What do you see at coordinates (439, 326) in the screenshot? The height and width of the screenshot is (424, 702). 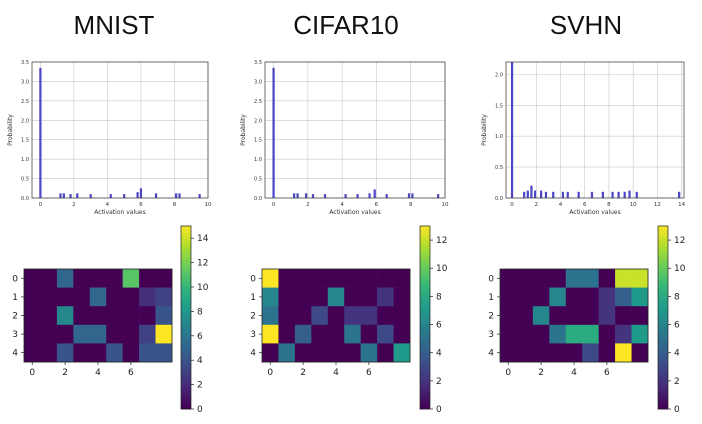 I see `colorbar-tick-label: 6` at bounding box center [439, 326].